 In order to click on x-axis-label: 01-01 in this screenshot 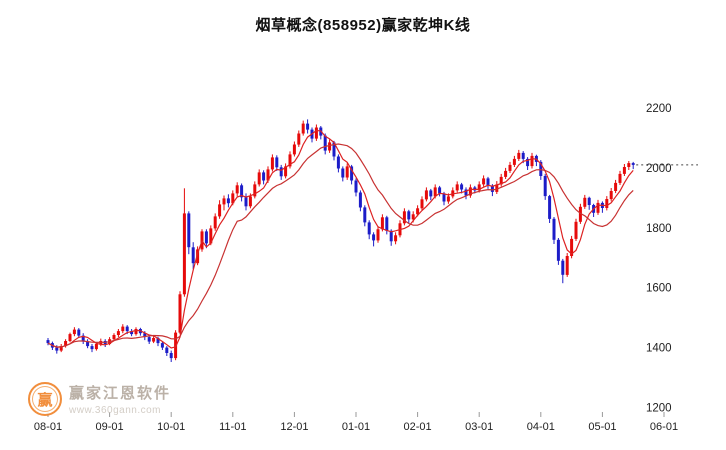, I will do `click(356, 427)`.